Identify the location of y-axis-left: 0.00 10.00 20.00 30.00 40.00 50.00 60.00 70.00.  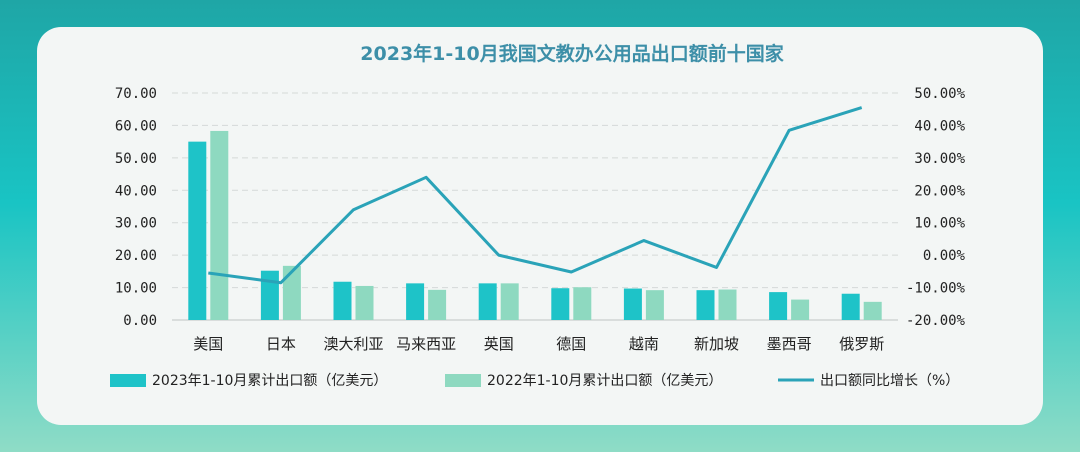
(136, 207).